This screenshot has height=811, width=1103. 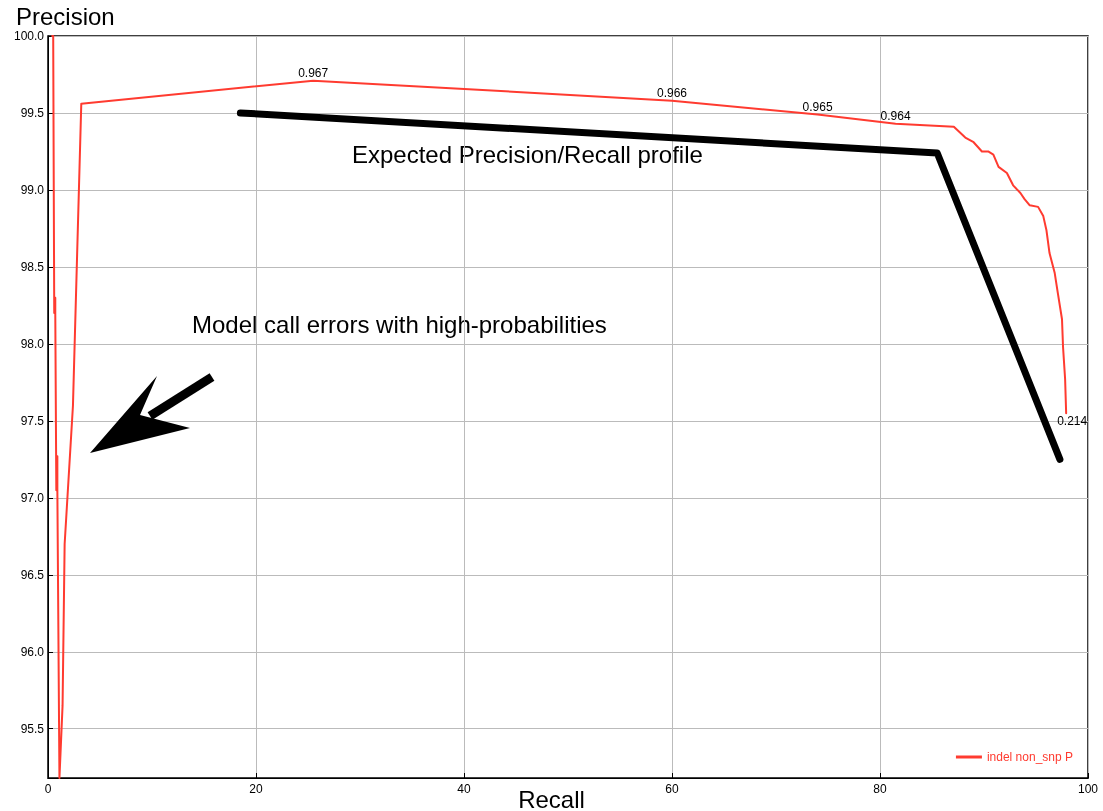 What do you see at coordinates (32, 343) in the screenshot?
I see `y-tick-label: 98.0` at bounding box center [32, 343].